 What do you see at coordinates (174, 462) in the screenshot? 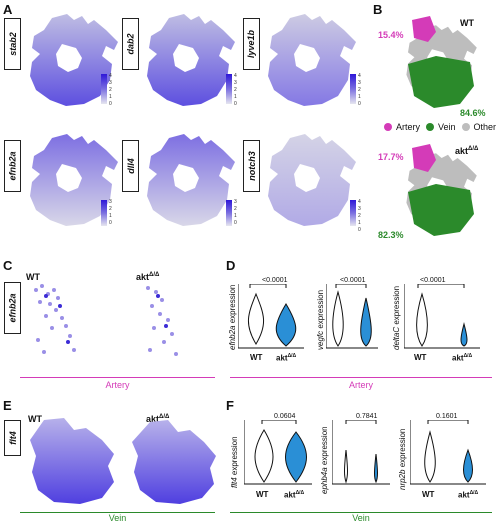
I see `e-mut-umap` at bounding box center [174, 462].